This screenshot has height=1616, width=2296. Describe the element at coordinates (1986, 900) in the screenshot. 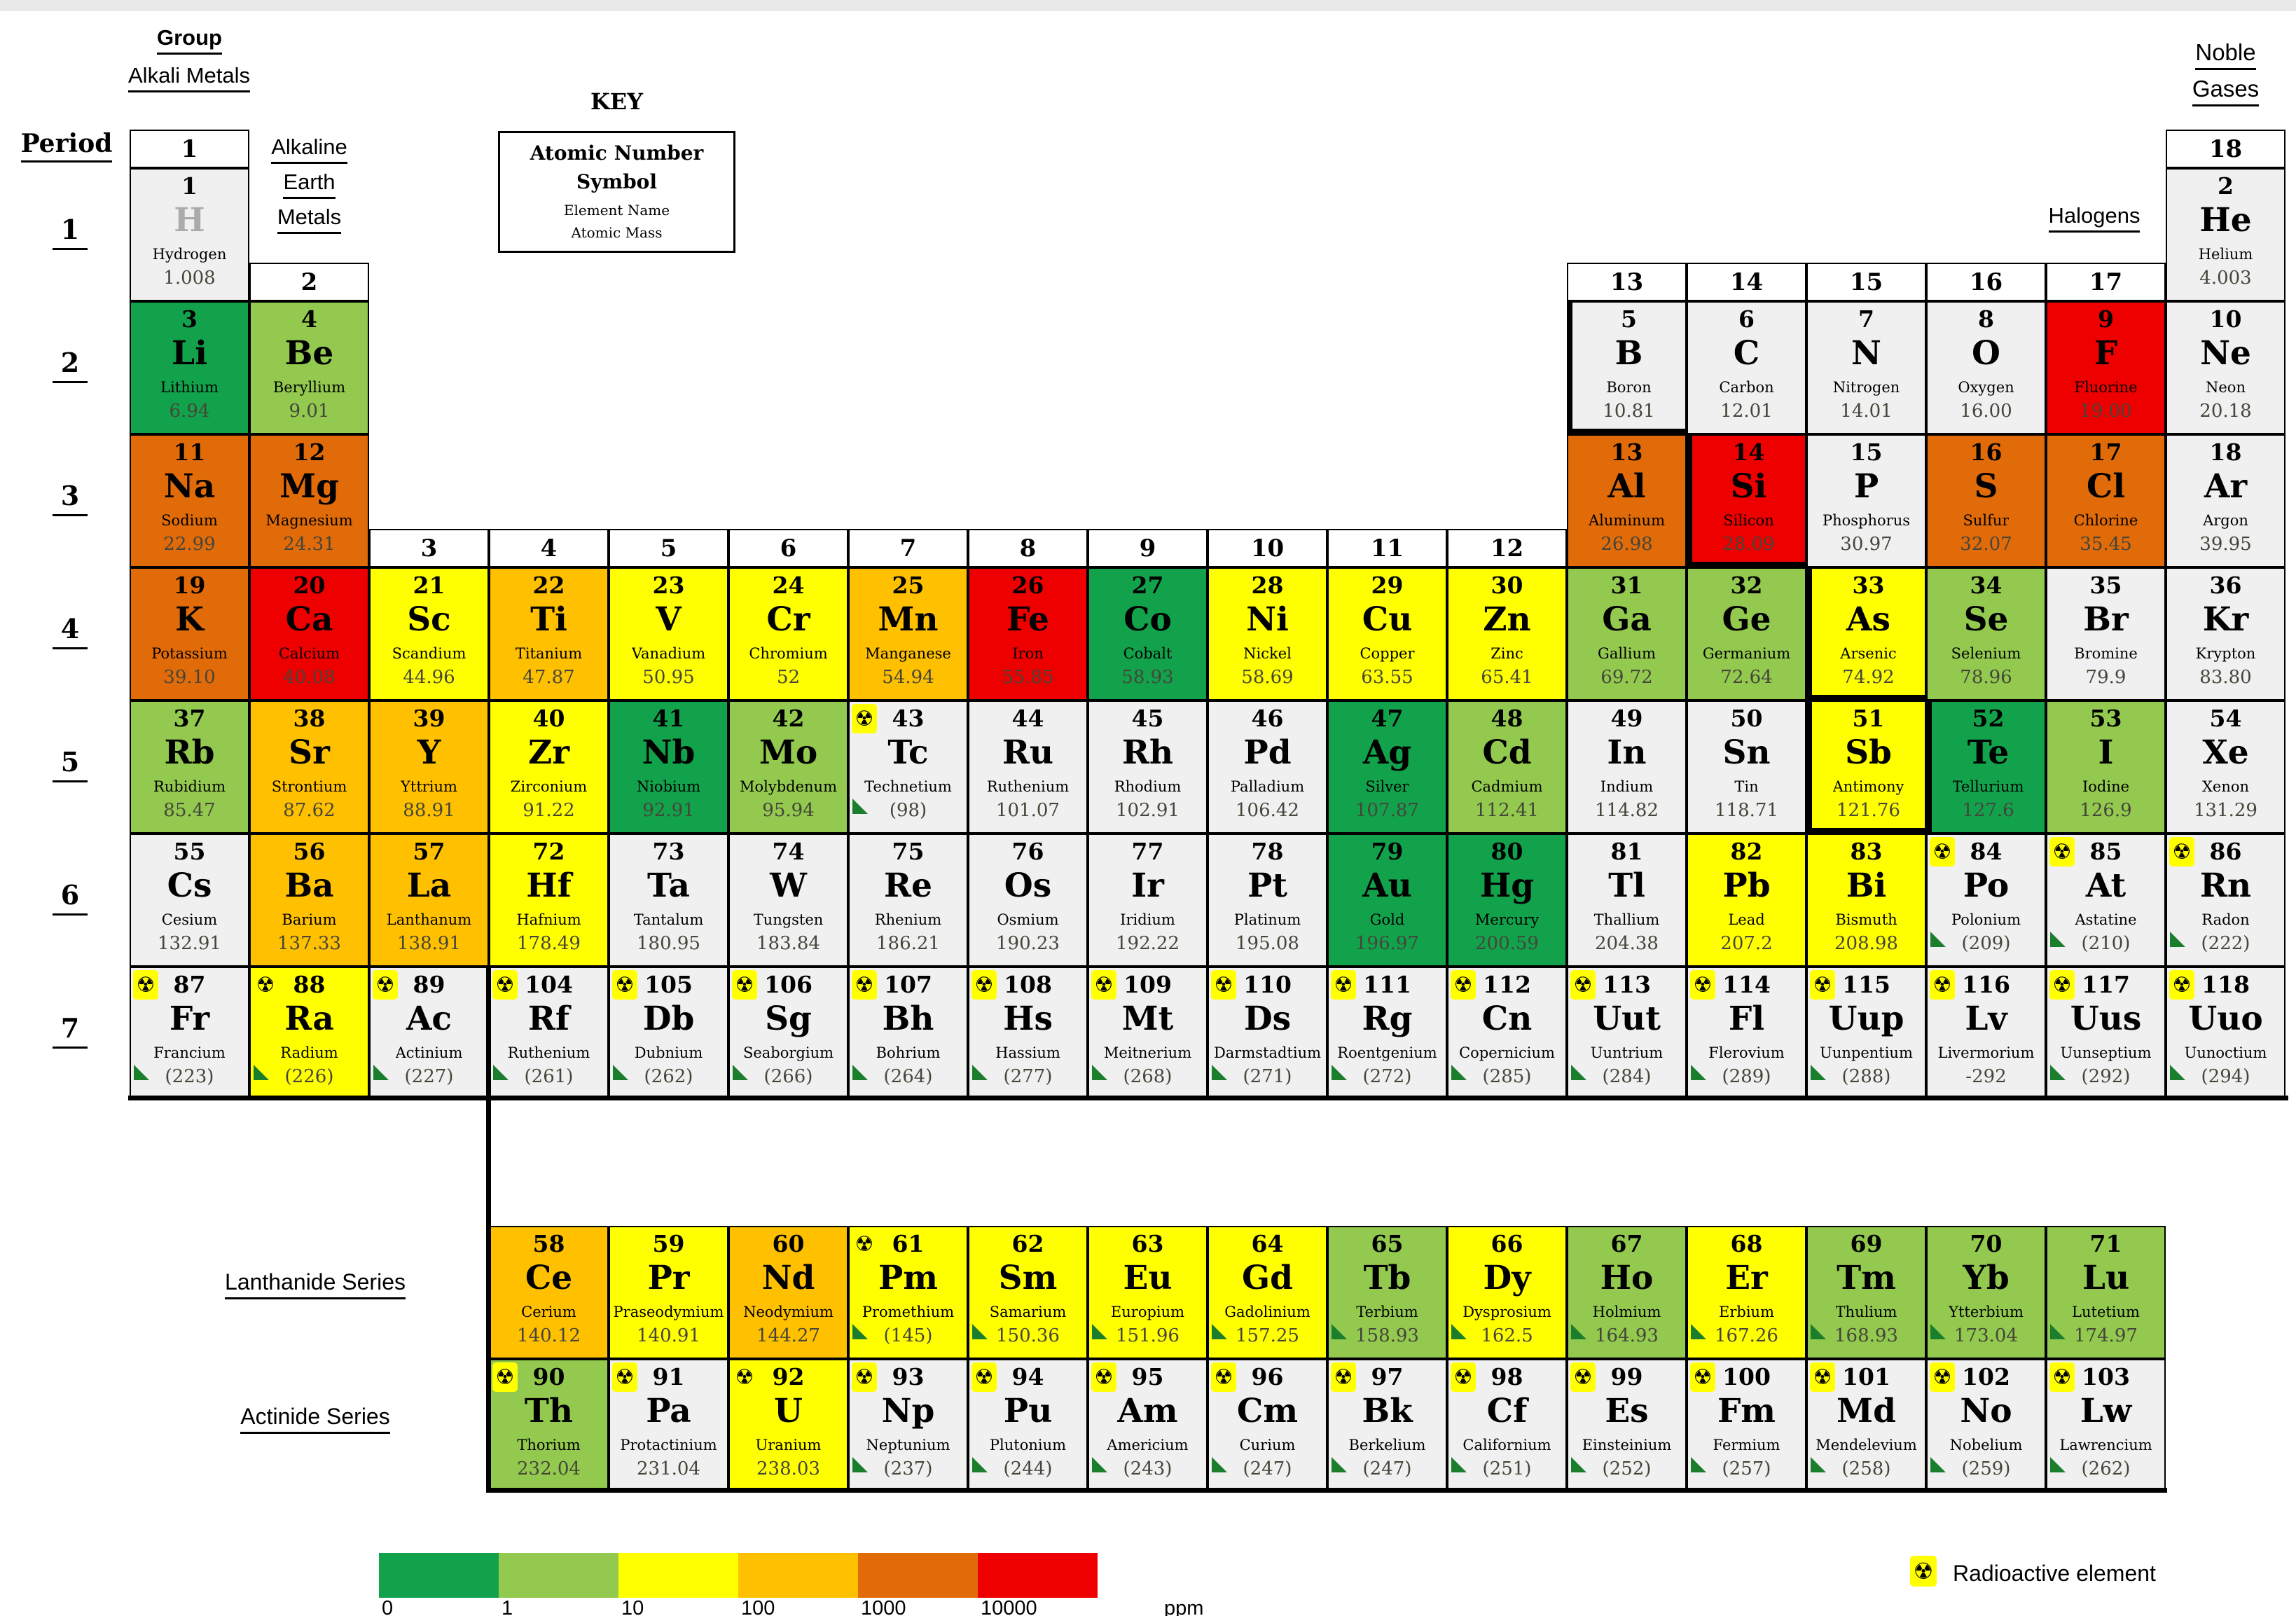

I see `element-Po: ☢ 84 Po Polonium (209)` at that location.